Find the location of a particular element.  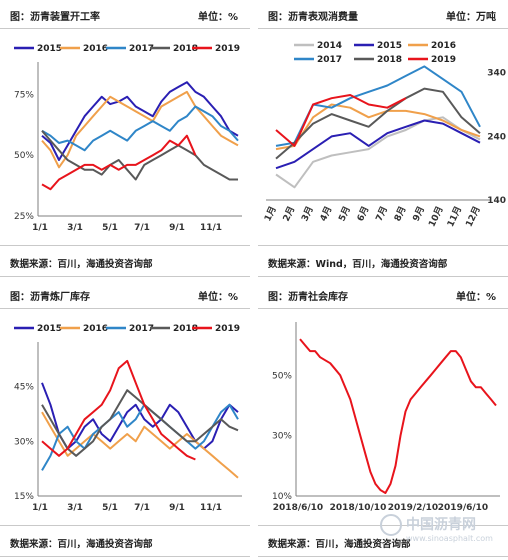

y-tick-label: 25% is located at coordinates (24, 217).